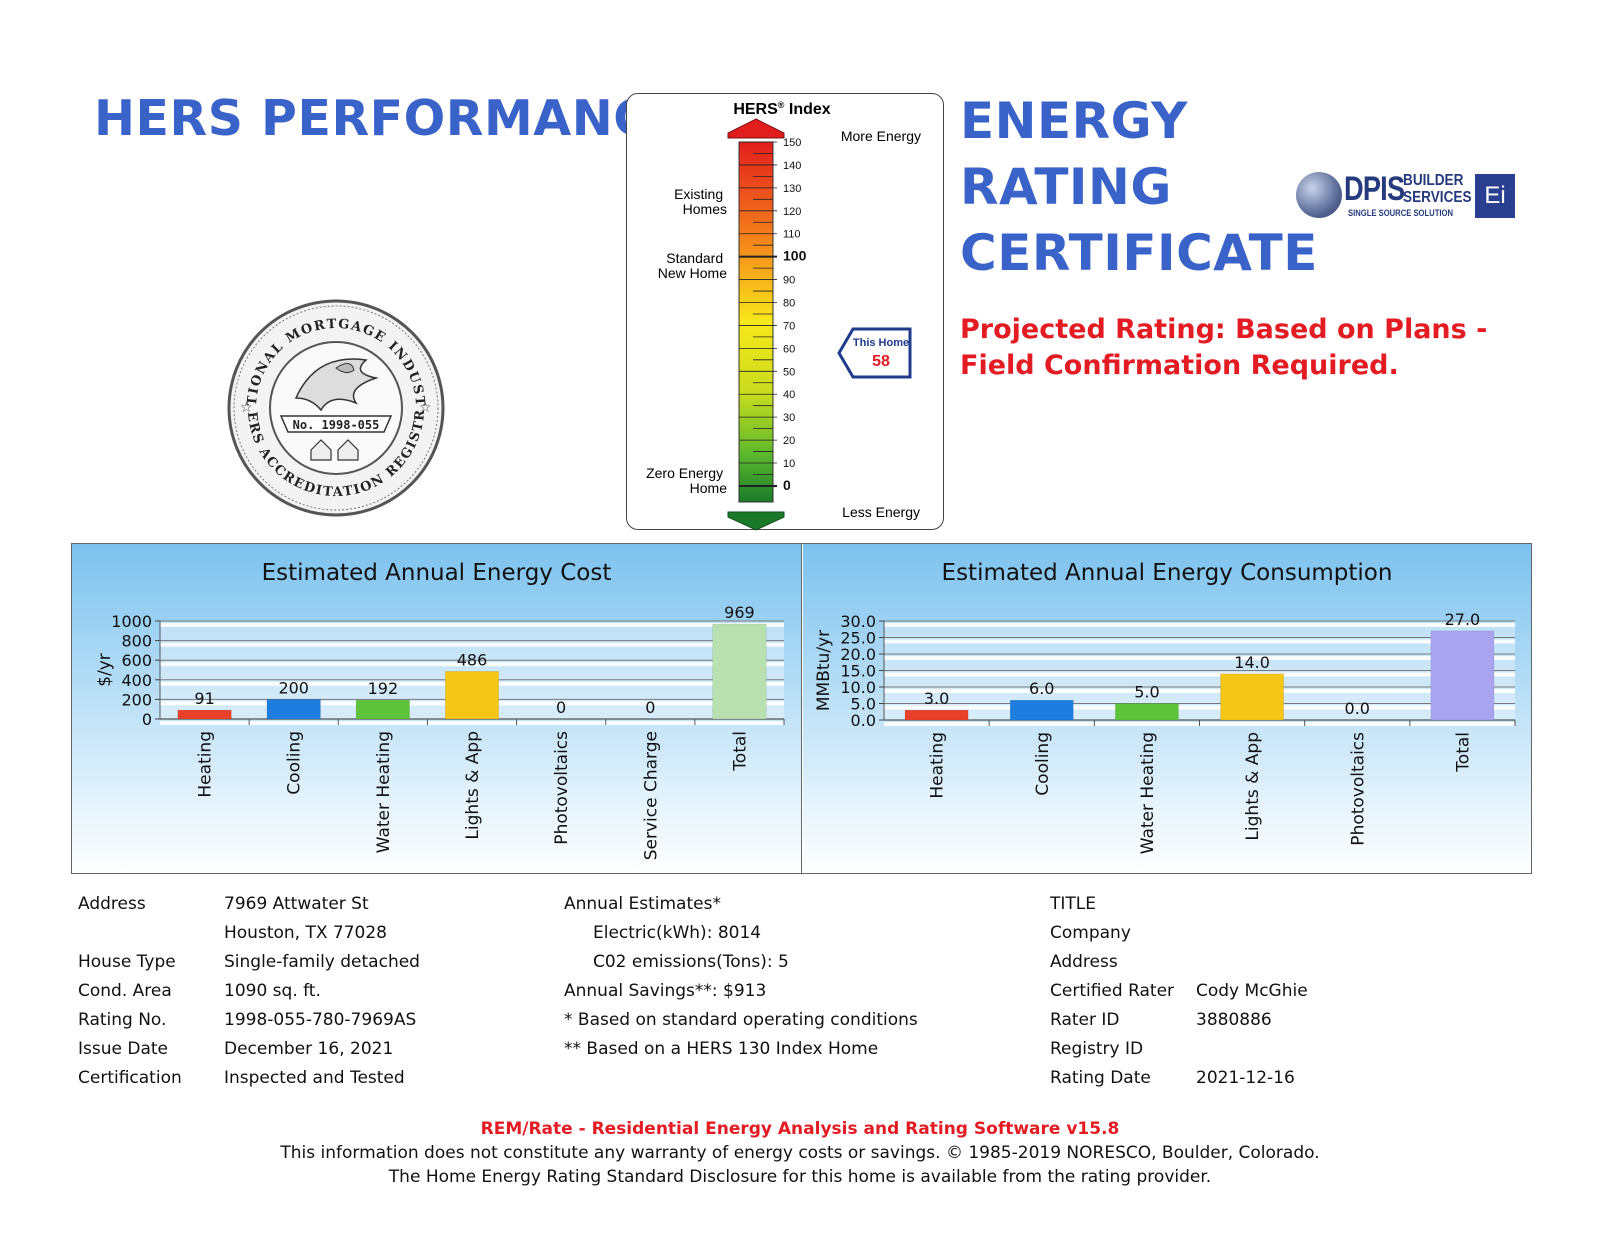 This screenshot has height=1236, width=1600. What do you see at coordinates (130, 1078) in the screenshot?
I see `detail-label: Certification` at bounding box center [130, 1078].